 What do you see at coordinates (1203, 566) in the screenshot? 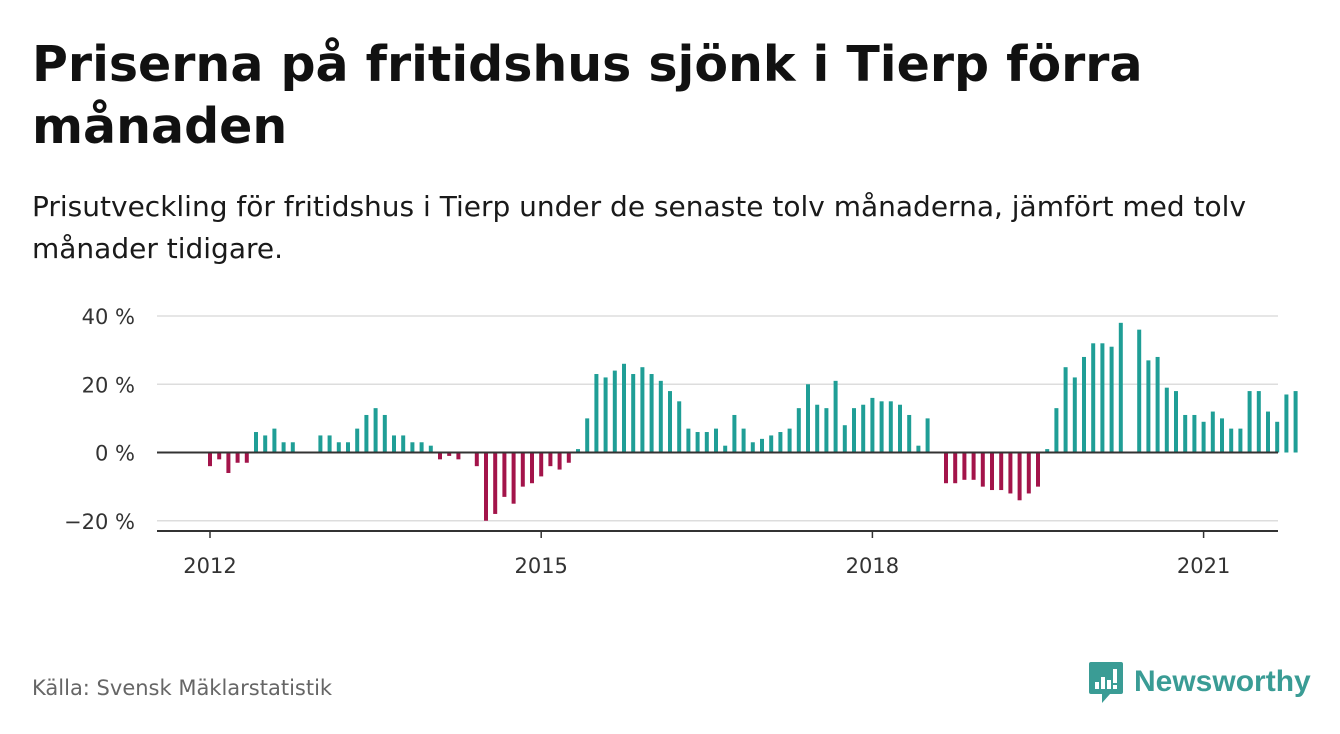
I see `x-tick-label: 2021` at bounding box center [1203, 566].